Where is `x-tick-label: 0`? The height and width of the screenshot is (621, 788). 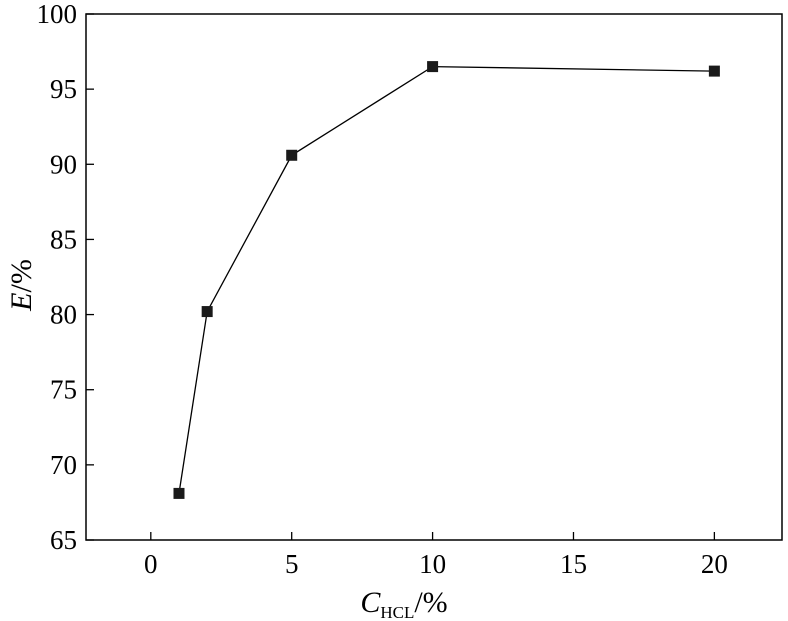 x-tick-label: 0 is located at coordinates (151, 564).